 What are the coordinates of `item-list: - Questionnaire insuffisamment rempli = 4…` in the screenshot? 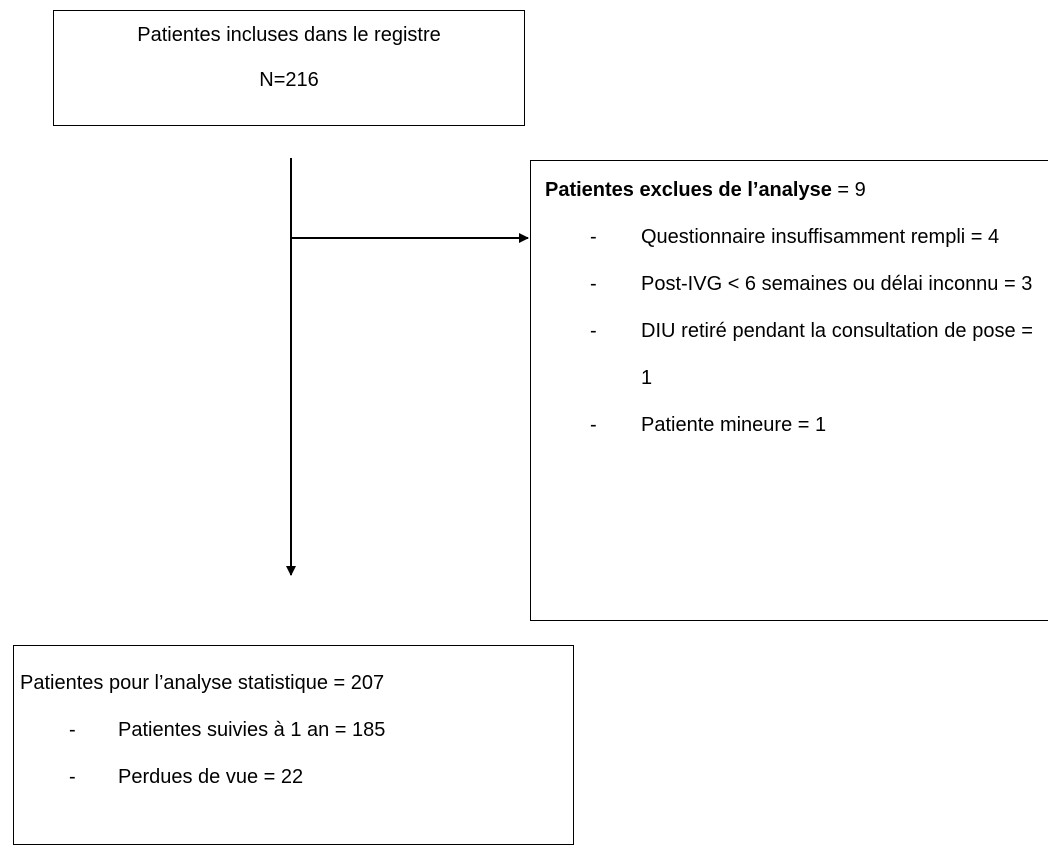 It's located at (790, 331).